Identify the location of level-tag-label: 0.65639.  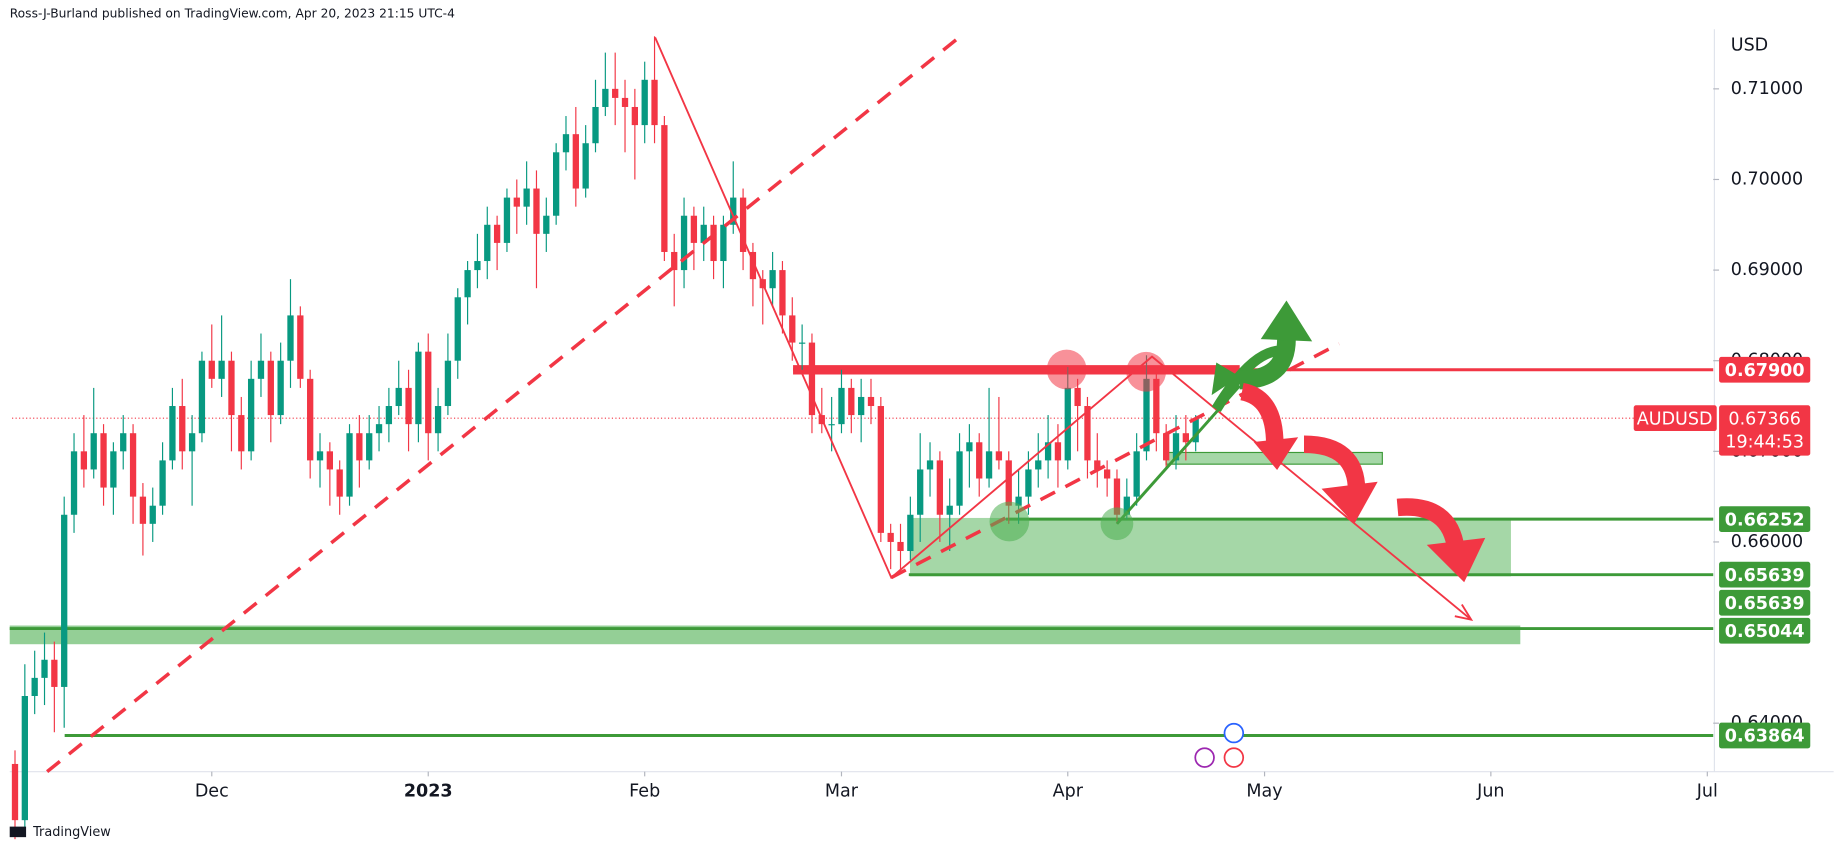
(1765, 604).